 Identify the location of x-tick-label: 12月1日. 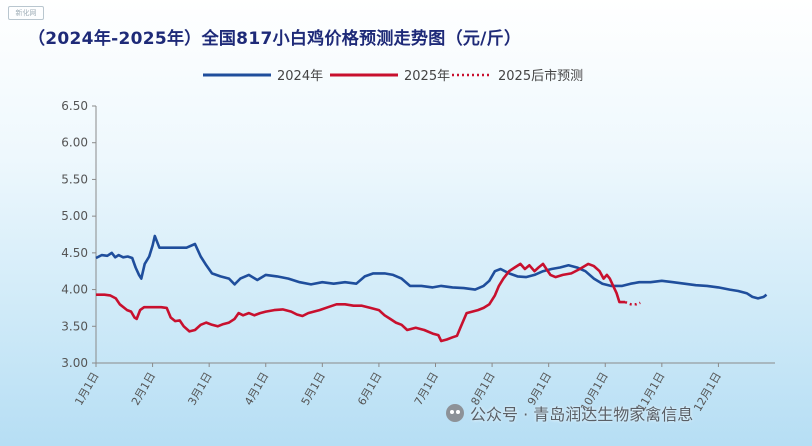
(707, 392).